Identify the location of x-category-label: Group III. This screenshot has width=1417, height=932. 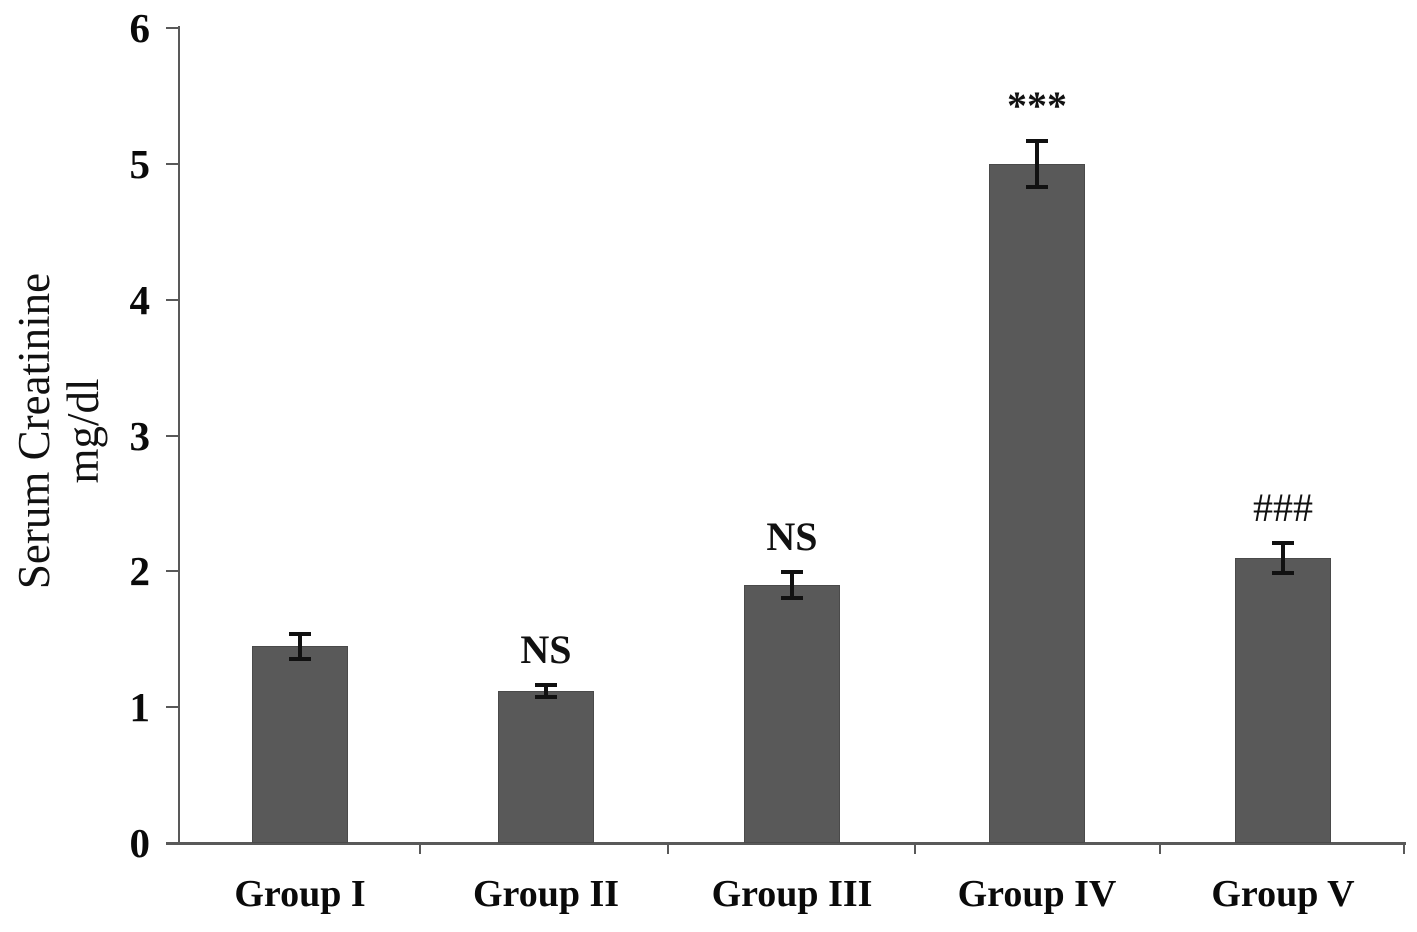
(792, 894).